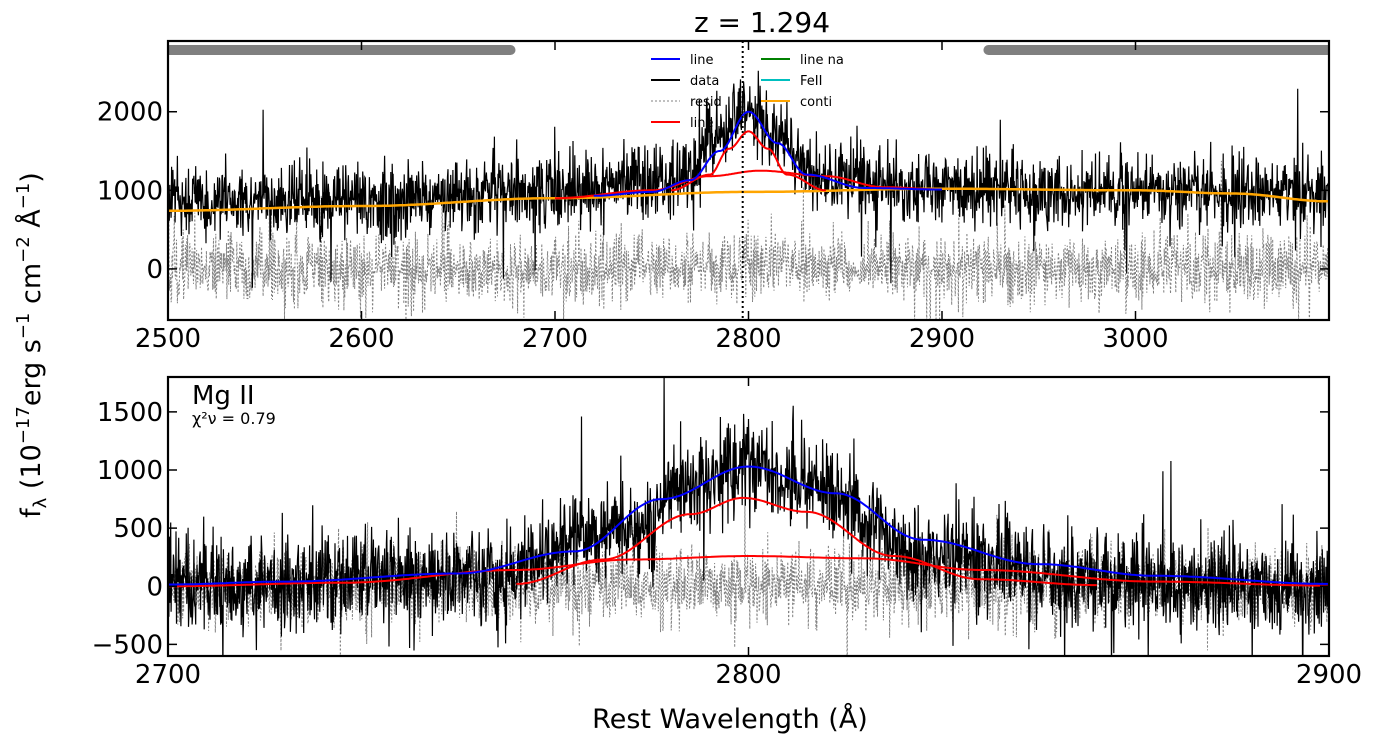  I want to click on y-tick-label: 2000, so click(130, 113).